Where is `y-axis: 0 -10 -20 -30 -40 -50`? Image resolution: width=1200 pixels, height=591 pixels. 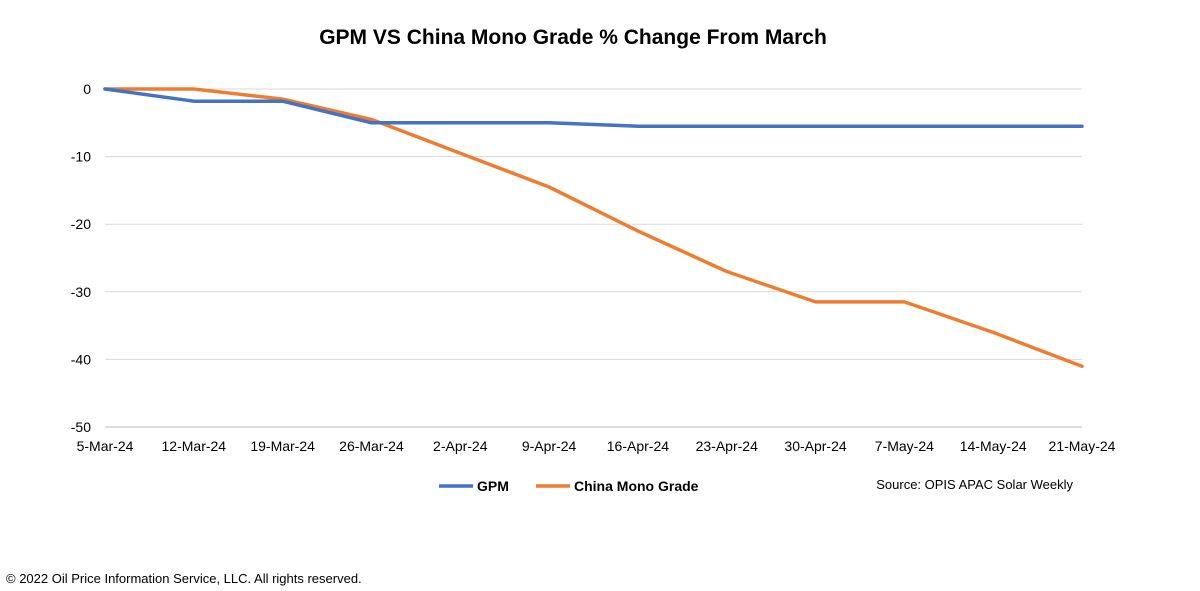 y-axis: 0 -10 -20 -30 -40 -50 is located at coordinates (81, 258).